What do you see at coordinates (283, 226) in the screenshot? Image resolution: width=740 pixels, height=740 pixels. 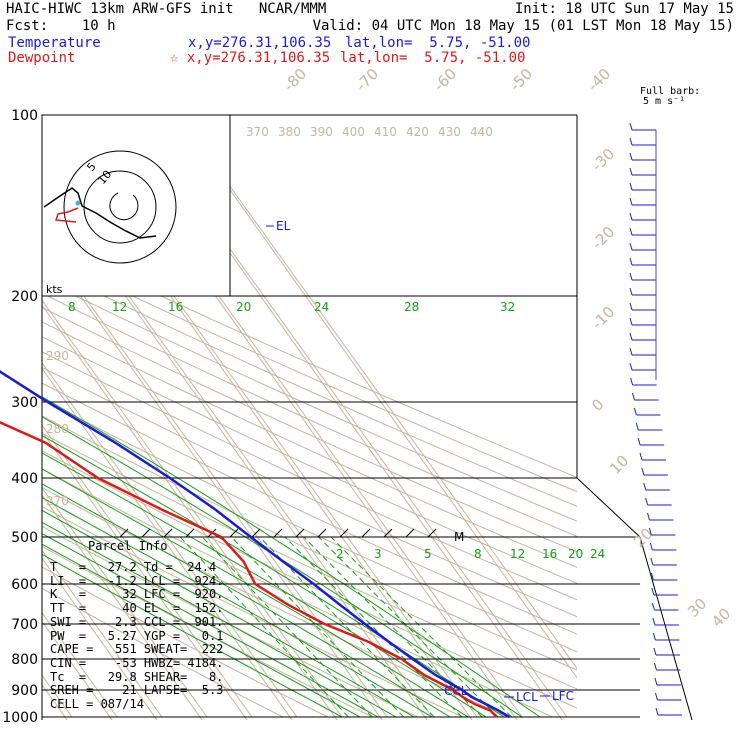 I see `el-marker: EL` at bounding box center [283, 226].